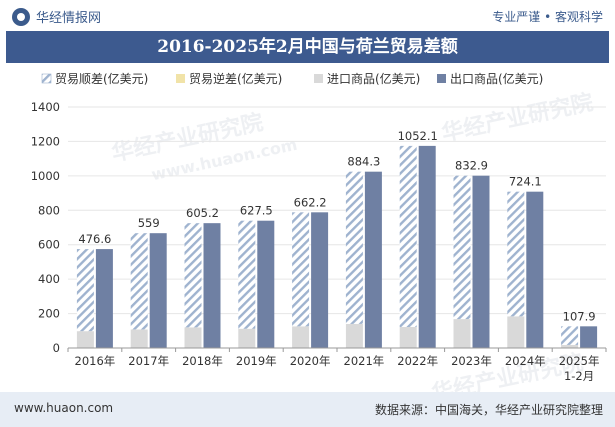 This screenshot has height=427, width=615. Describe the element at coordinates (310, 361) in the screenshot. I see `x-tick-label: 2020年` at that location.